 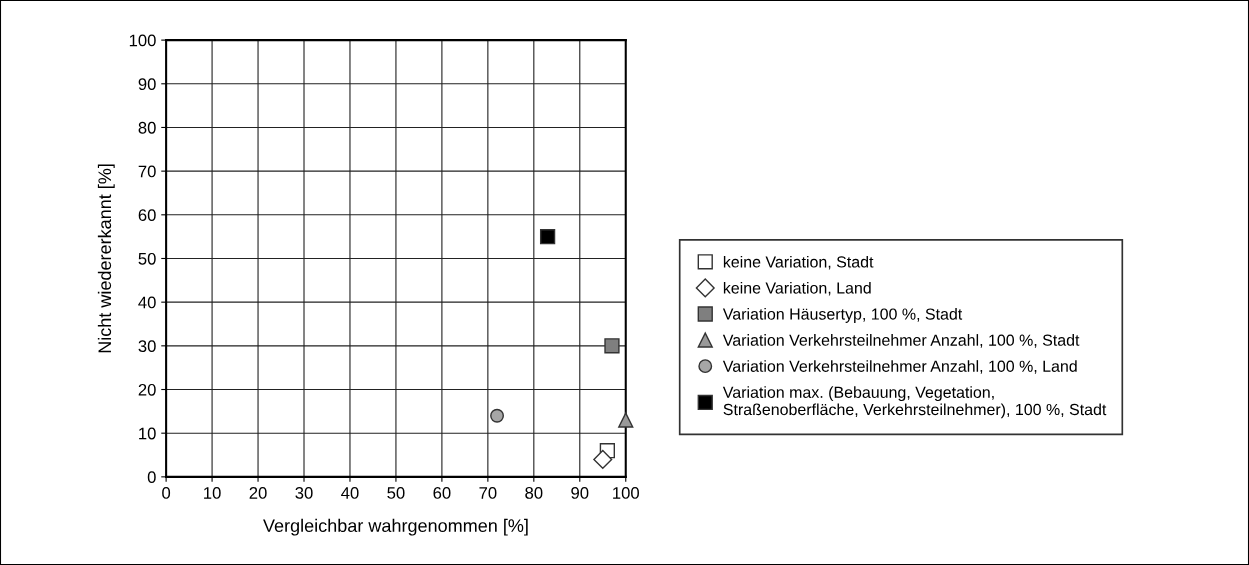 What do you see at coordinates (147, 84) in the screenshot?
I see `y-tick-label: 90` at bounding box center [147, 84].